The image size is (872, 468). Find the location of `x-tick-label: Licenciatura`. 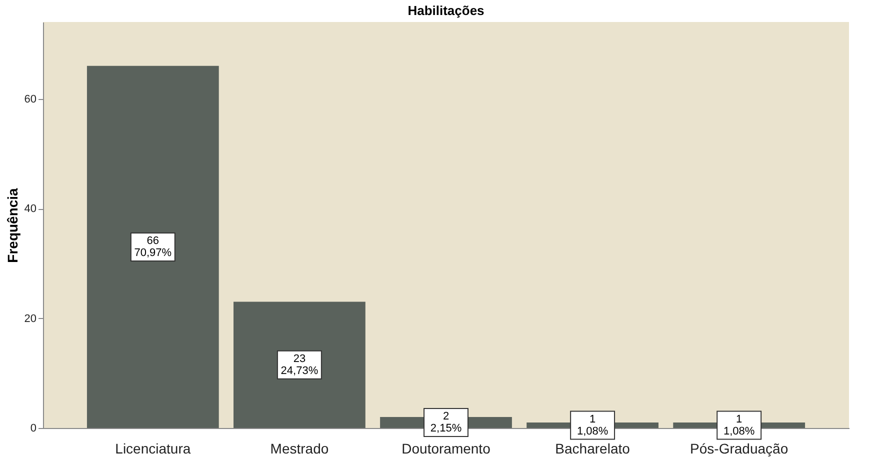

x-tick-label: Licenciatura is located at coordinates (153, 448).